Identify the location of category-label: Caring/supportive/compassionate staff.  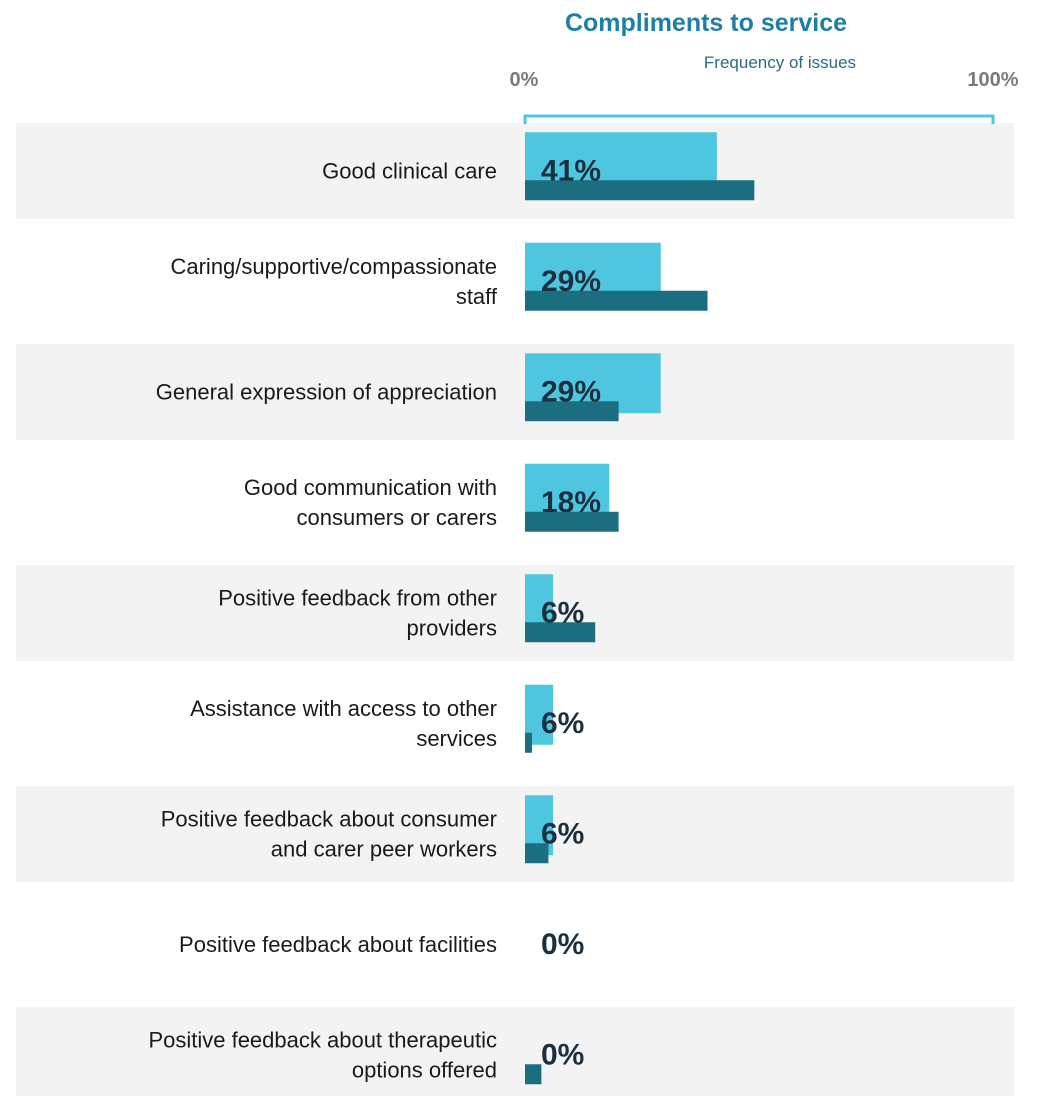
(333, 281).